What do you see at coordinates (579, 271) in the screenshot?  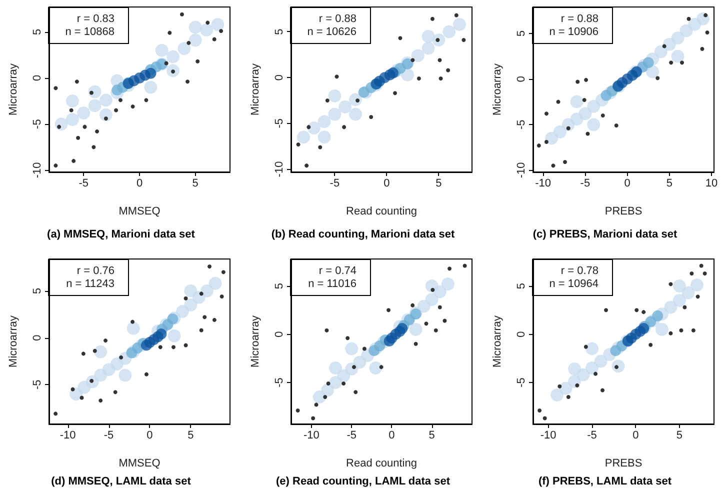 I see `annotation: r = 0.78` at bounding box center [579, 271].